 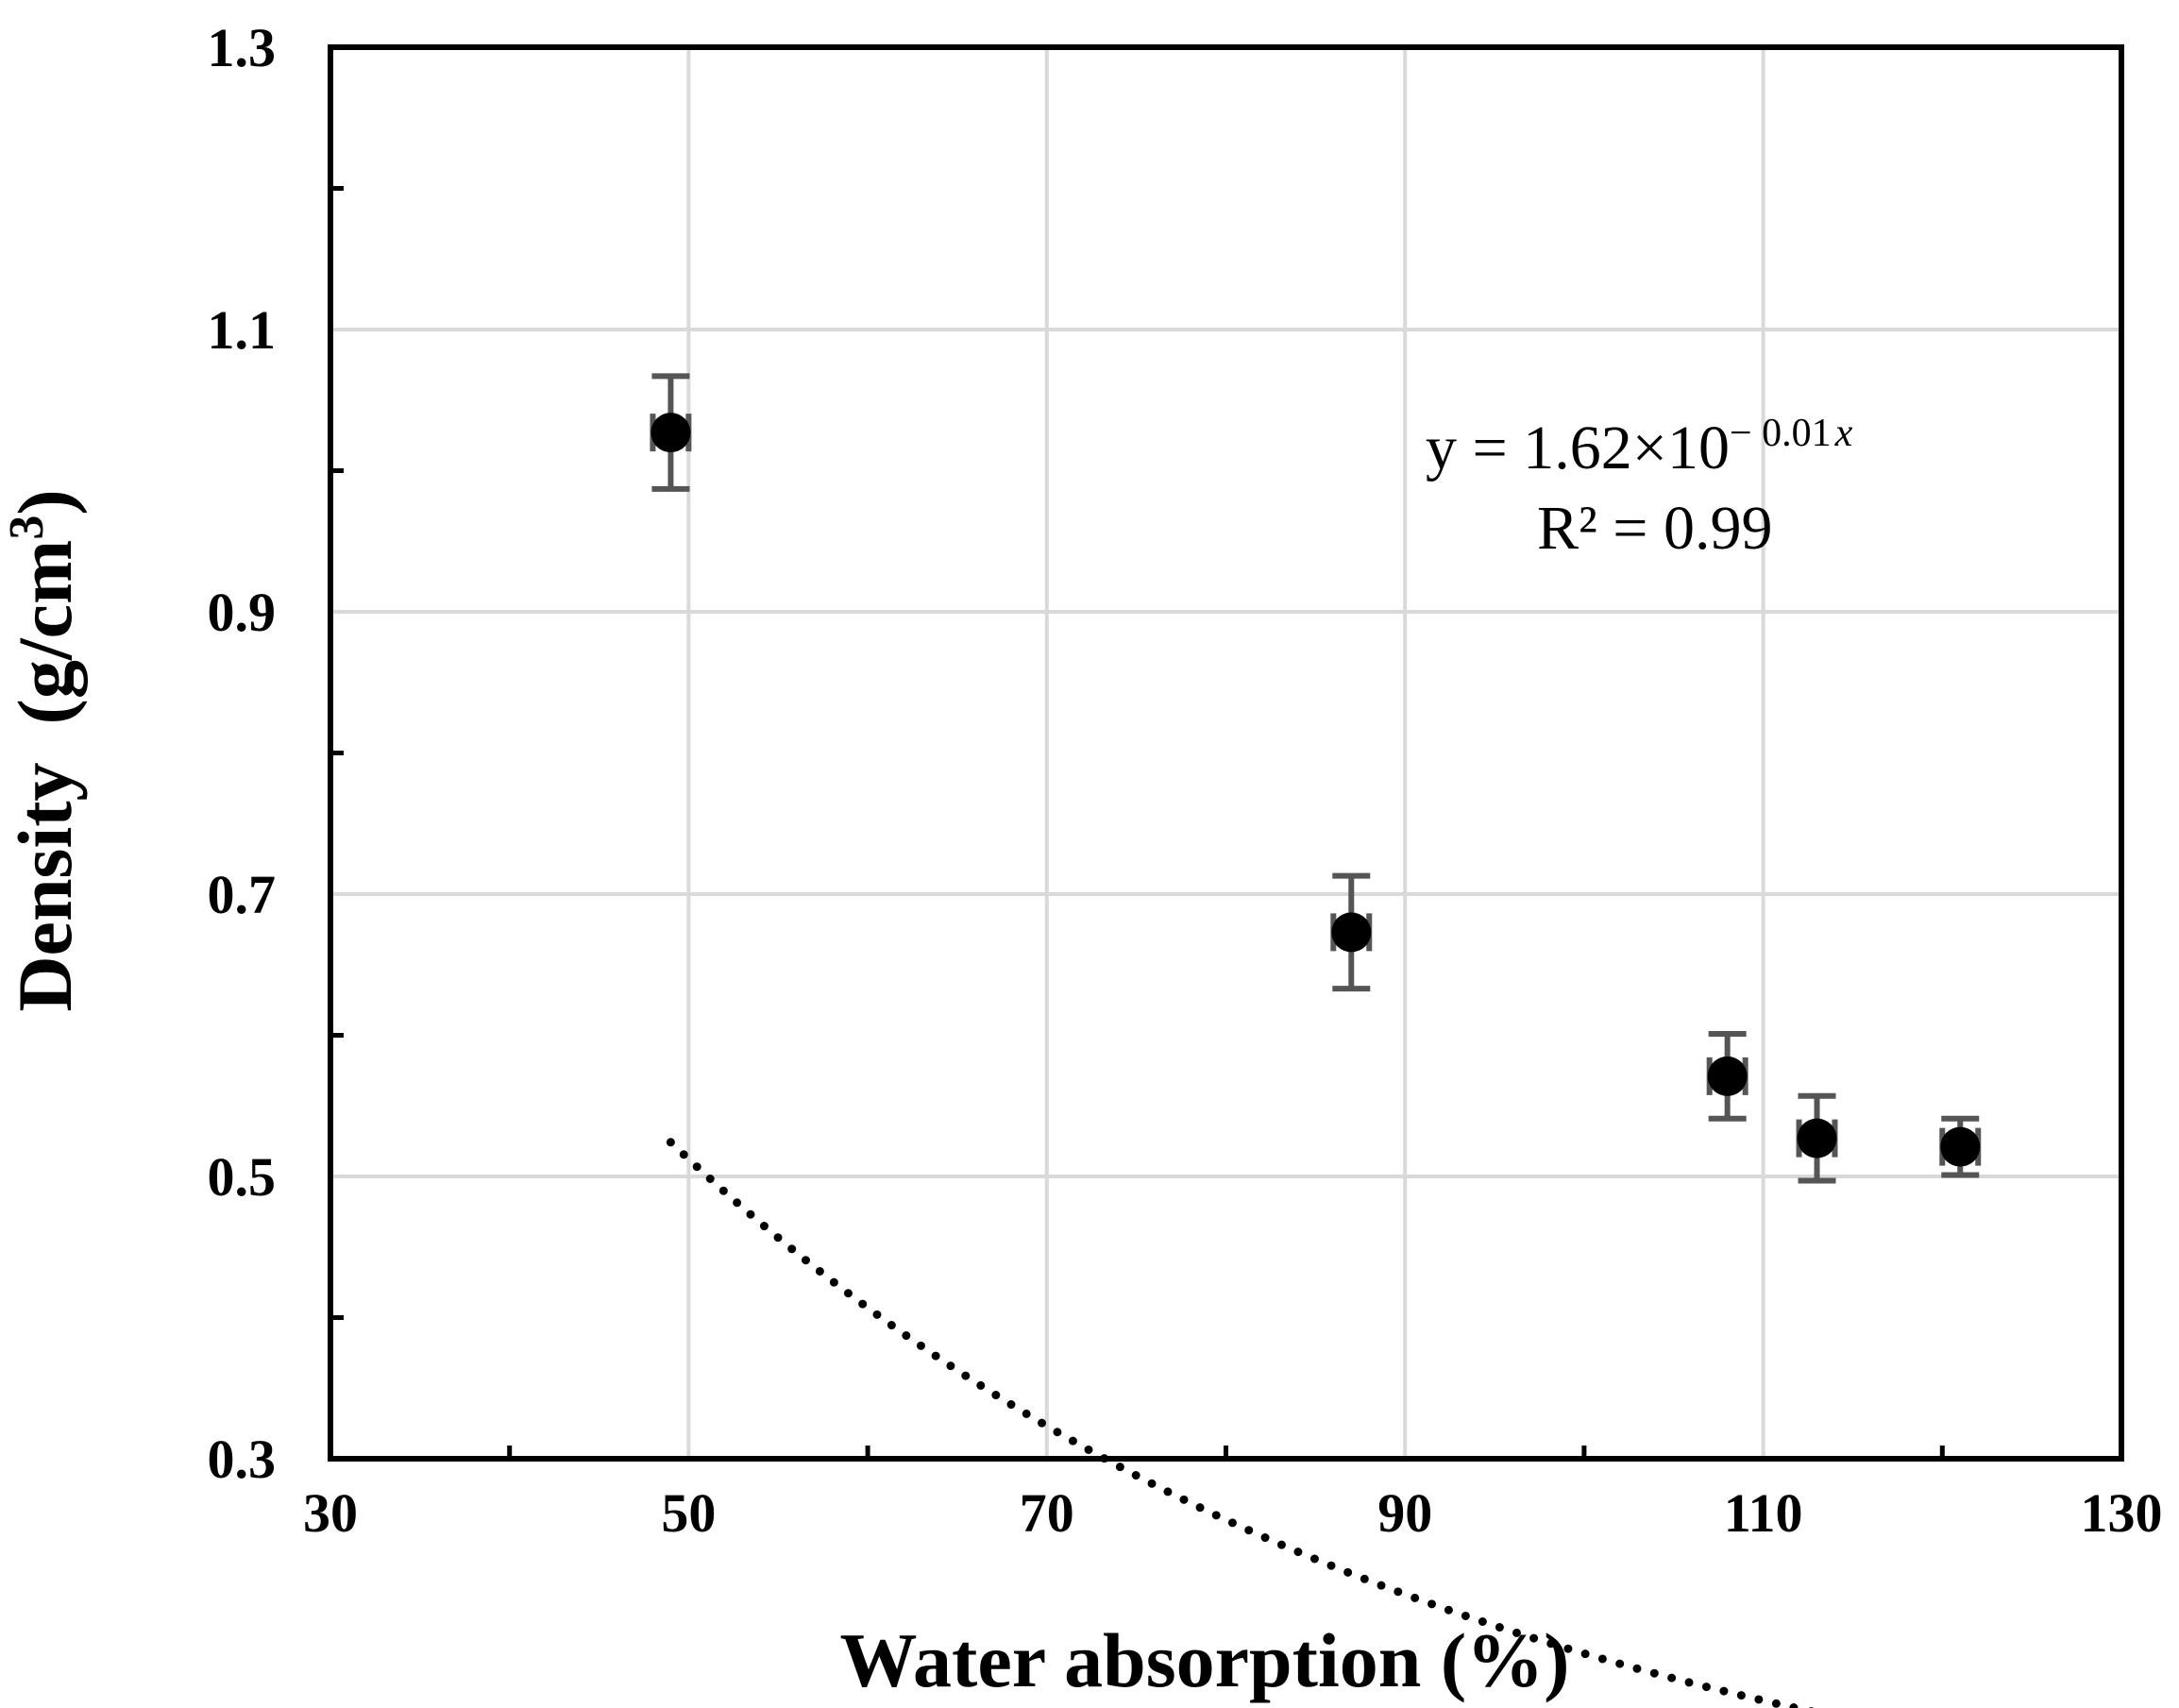 What do you see at coordinates (1781, 433) in the screenshot?
I see `trend-equation-exponent: − 0.01` at bounding box center [1781, 433].